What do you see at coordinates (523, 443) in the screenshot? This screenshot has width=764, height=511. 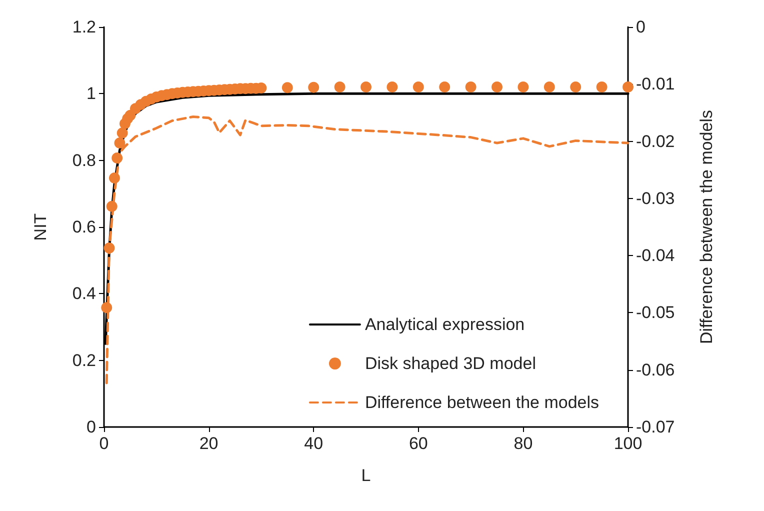 I see `x-tick-label: 80` at bounding box center [523, 443].